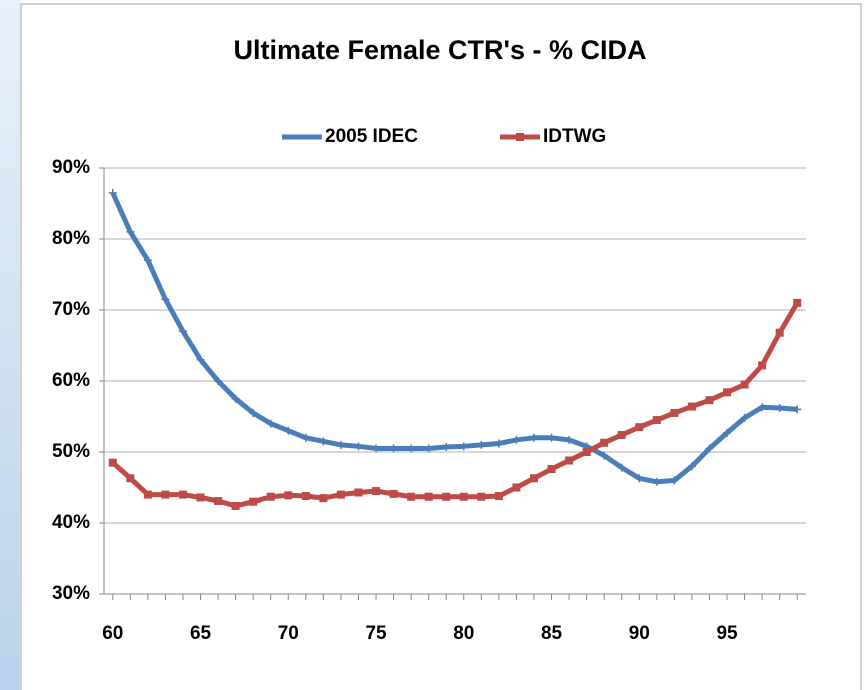 This screenshot has width=865, height=690. Describe the element at coordinates (71, 380) in the screenshot. I see `y-tick-label: 60%` at that location.